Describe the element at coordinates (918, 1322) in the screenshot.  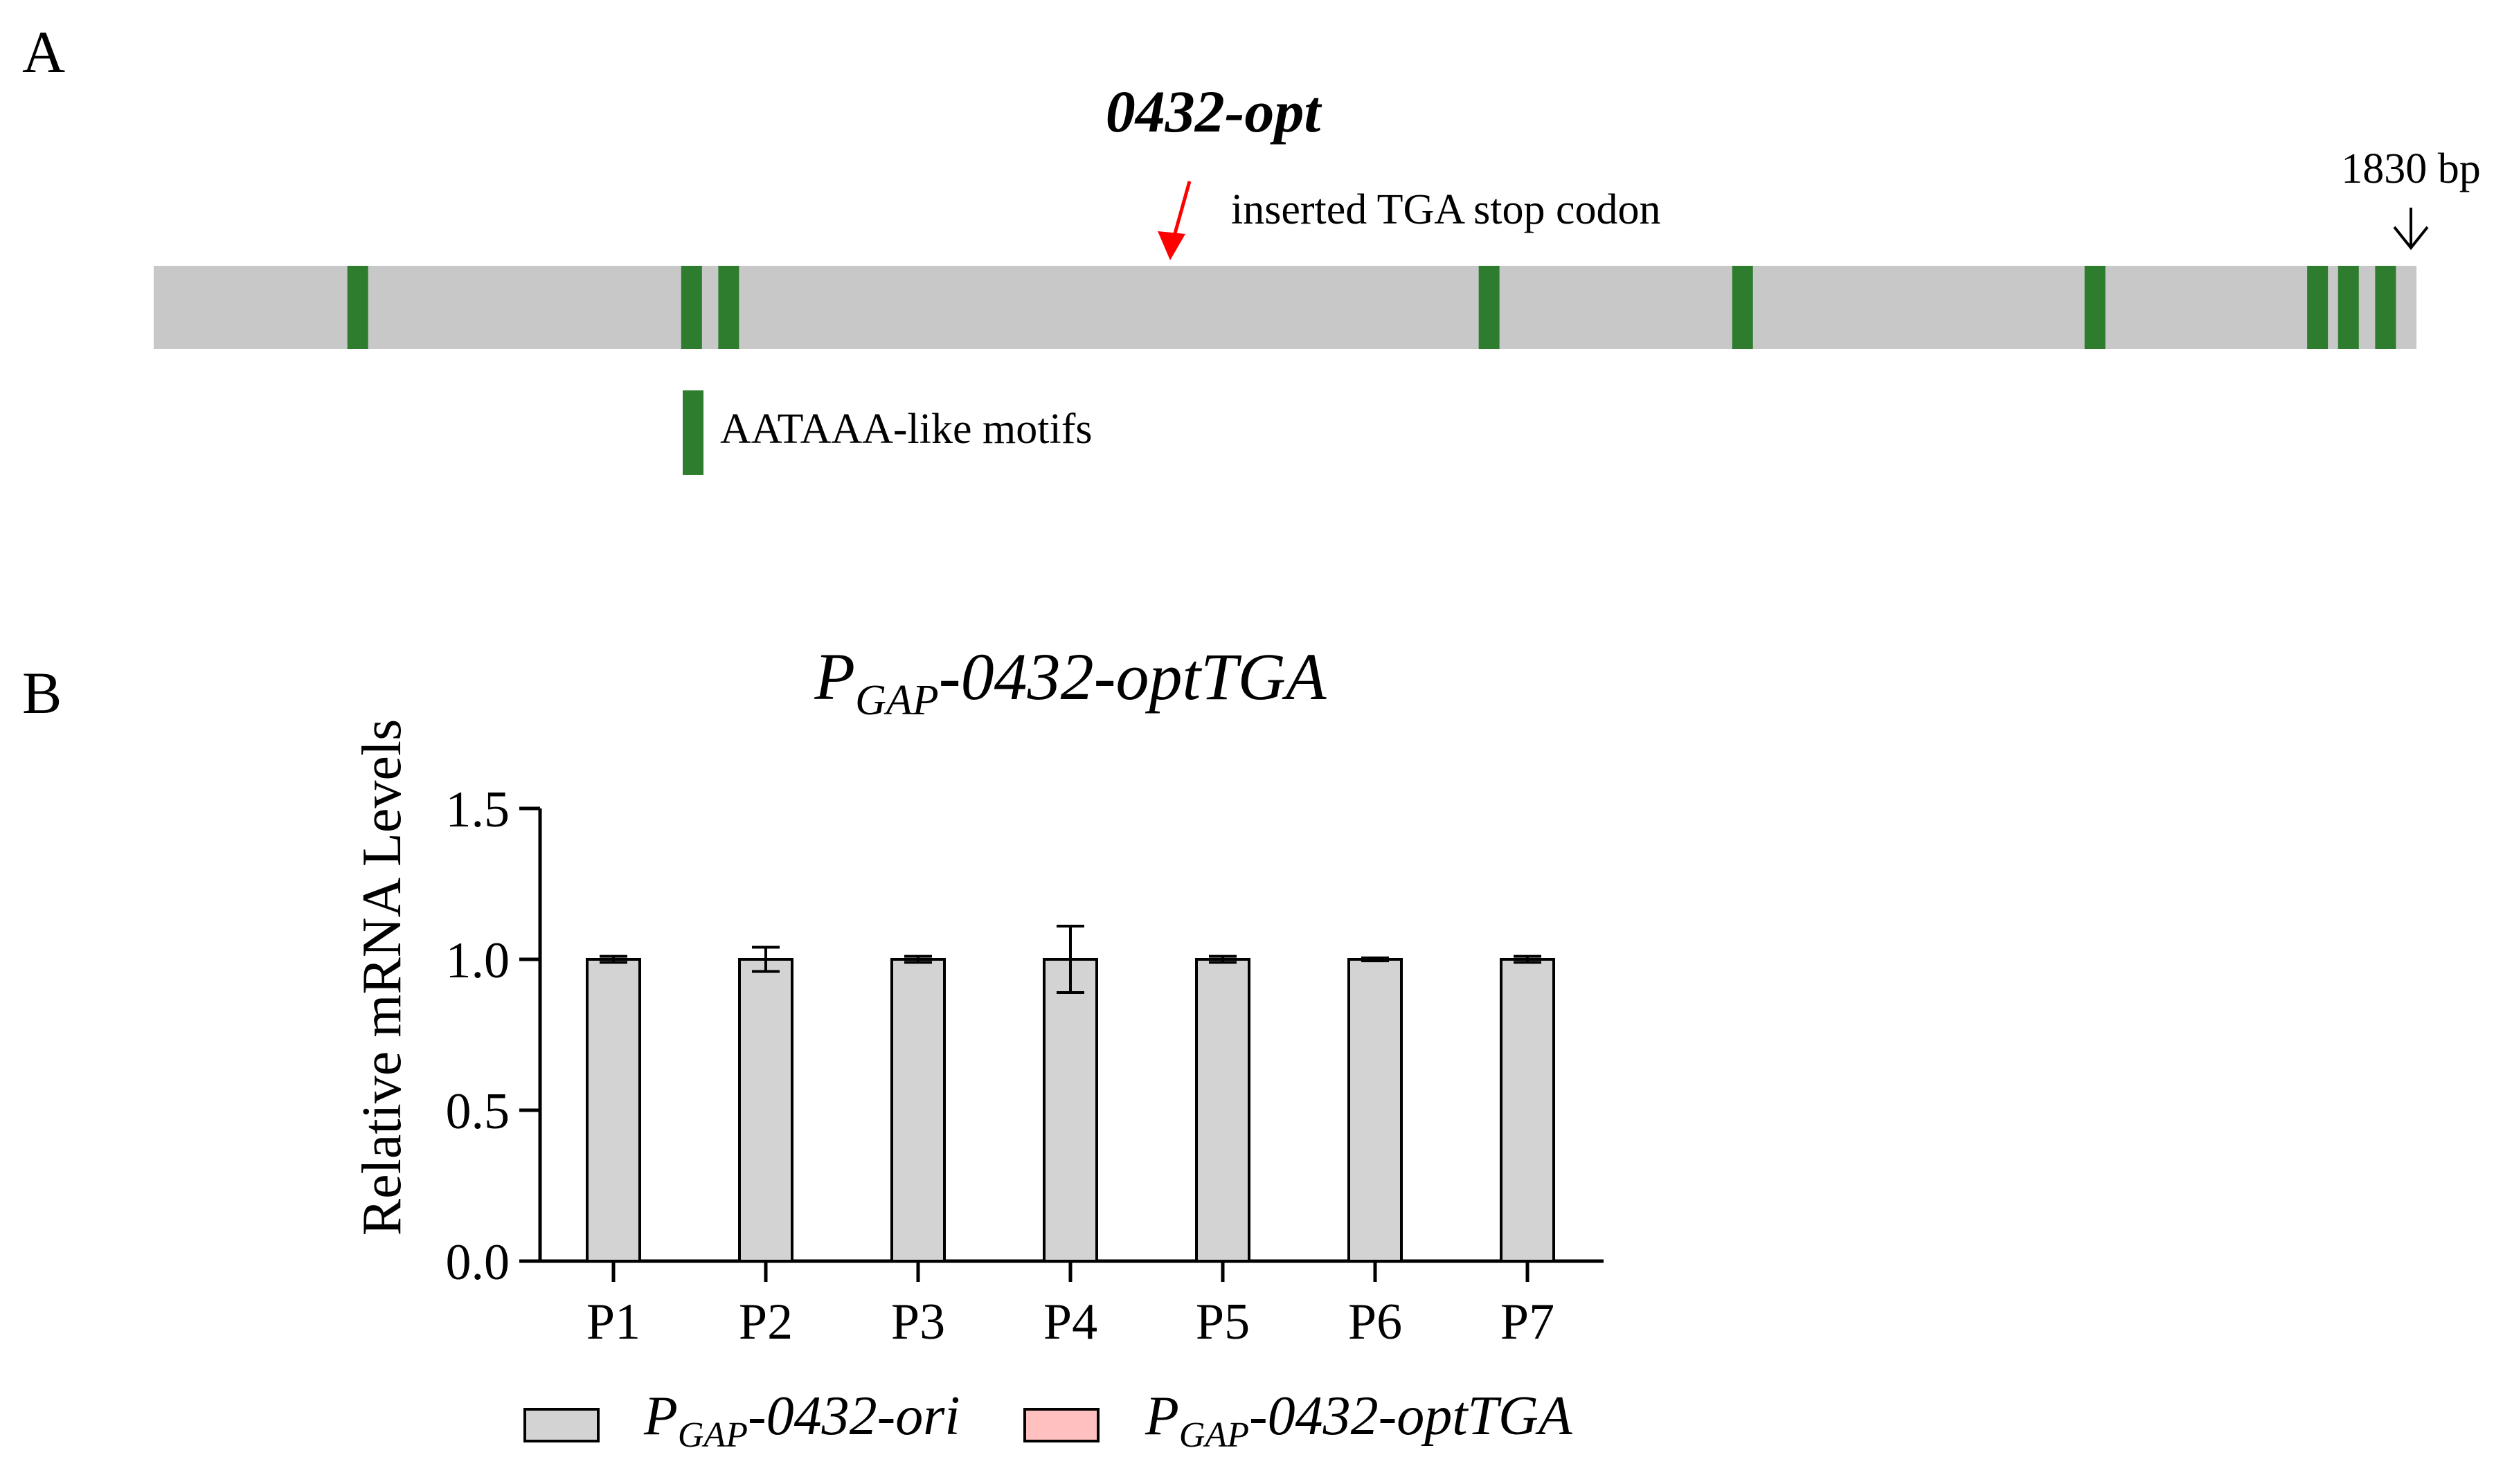
I see `x-tick-label: P3` at that location.